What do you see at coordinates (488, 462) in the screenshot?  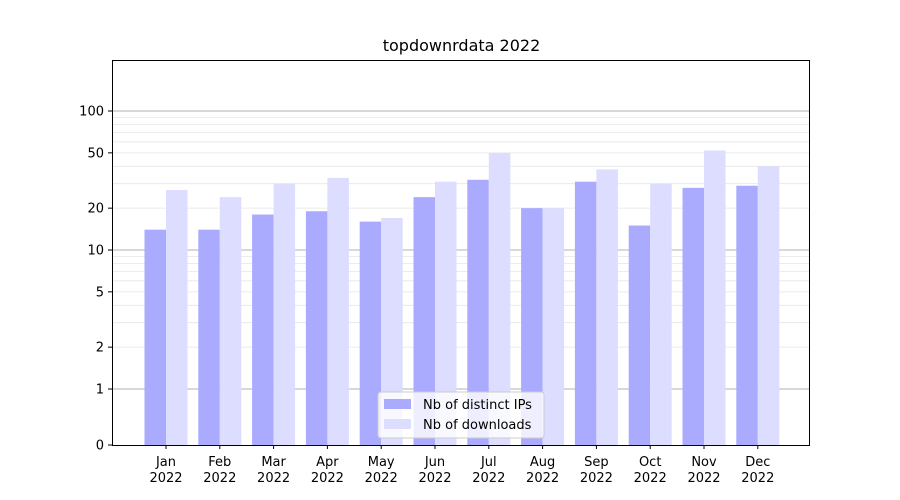 I see `x-tick-label-month: Jul` at bounding box center [488, 462].